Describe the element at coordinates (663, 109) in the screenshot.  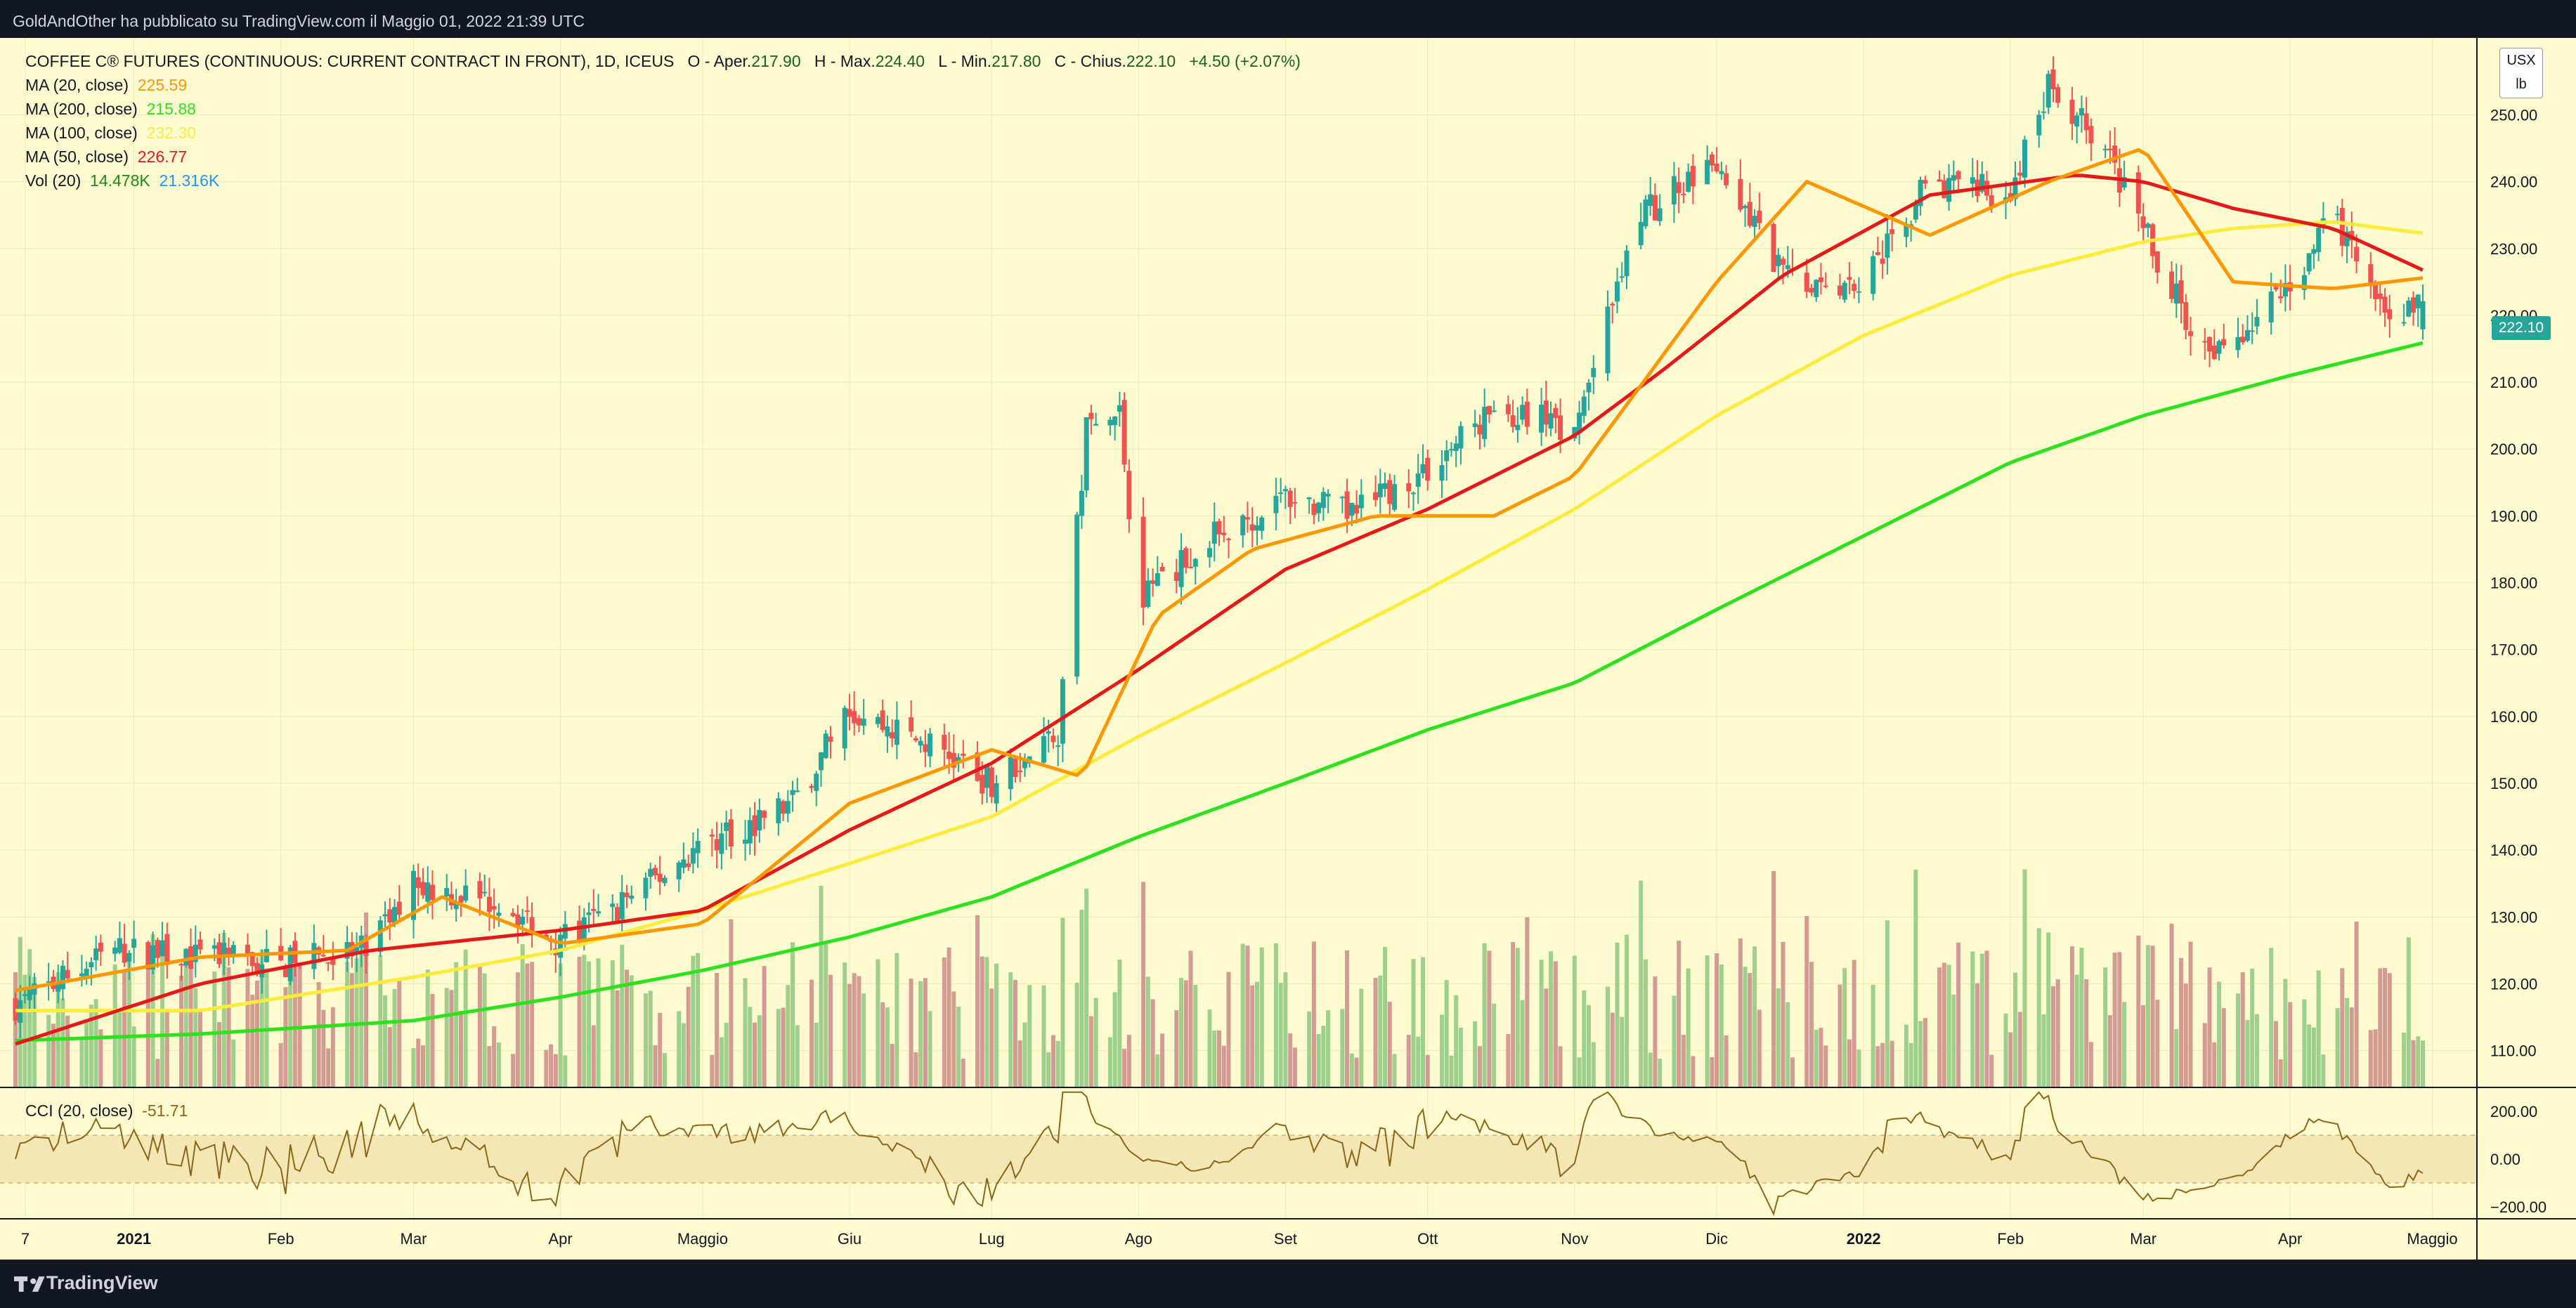
I see `ma200-legend: MA (200, close) 215.88` at that location.